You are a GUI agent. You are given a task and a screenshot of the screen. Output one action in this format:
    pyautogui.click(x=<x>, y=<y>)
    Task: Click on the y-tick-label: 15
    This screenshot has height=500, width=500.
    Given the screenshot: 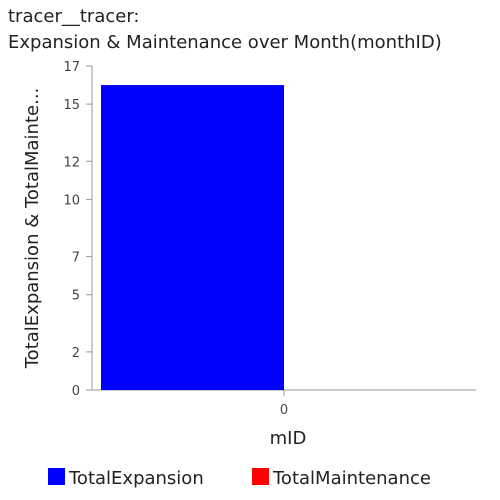 What is the action you would take?
    pyautogui.click(x=71, y=105)
    